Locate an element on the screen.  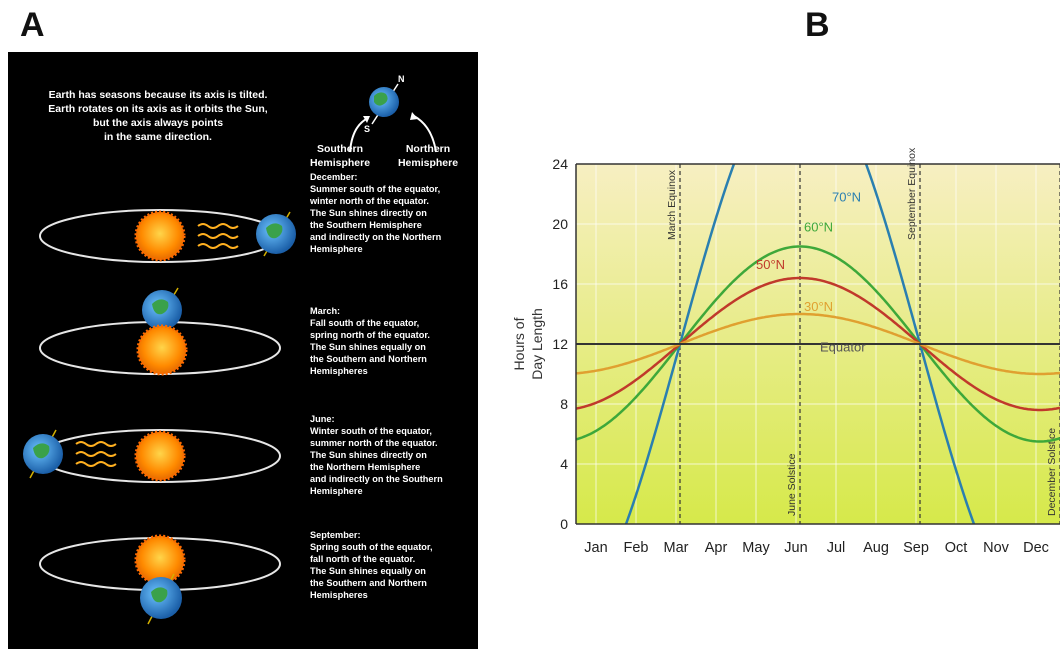
season-line: Summer south of the equator, is located at coordinates (375, 189).